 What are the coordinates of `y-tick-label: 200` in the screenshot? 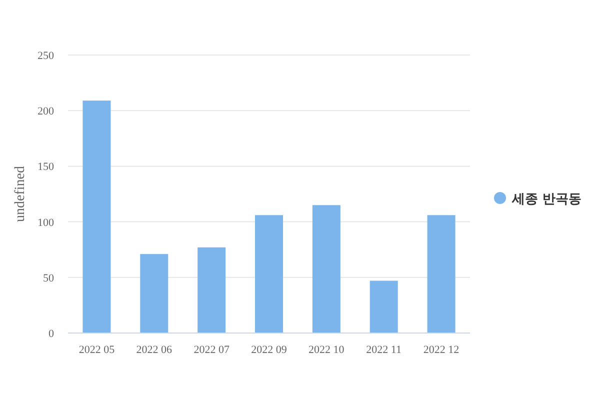 It's located at (46, 112).